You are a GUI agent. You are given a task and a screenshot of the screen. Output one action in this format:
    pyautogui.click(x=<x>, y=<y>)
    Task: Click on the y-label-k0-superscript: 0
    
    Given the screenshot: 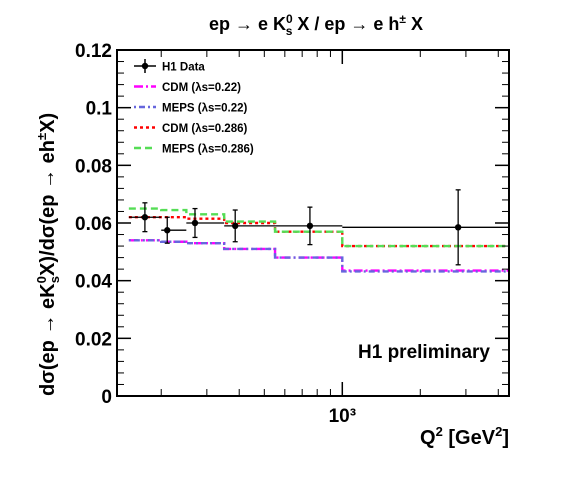 What is the action you would take?
    pyautogui.click(x=41, y=279)
    